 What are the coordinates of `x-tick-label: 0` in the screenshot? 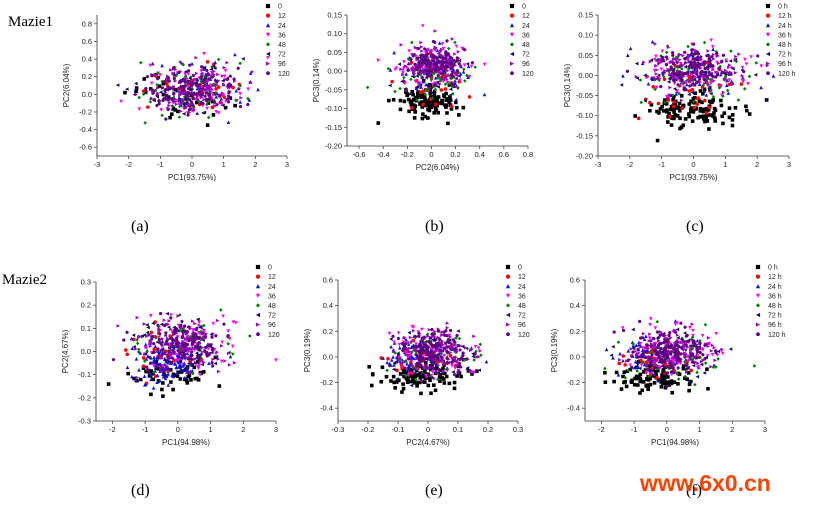 It's located at (667, 429).